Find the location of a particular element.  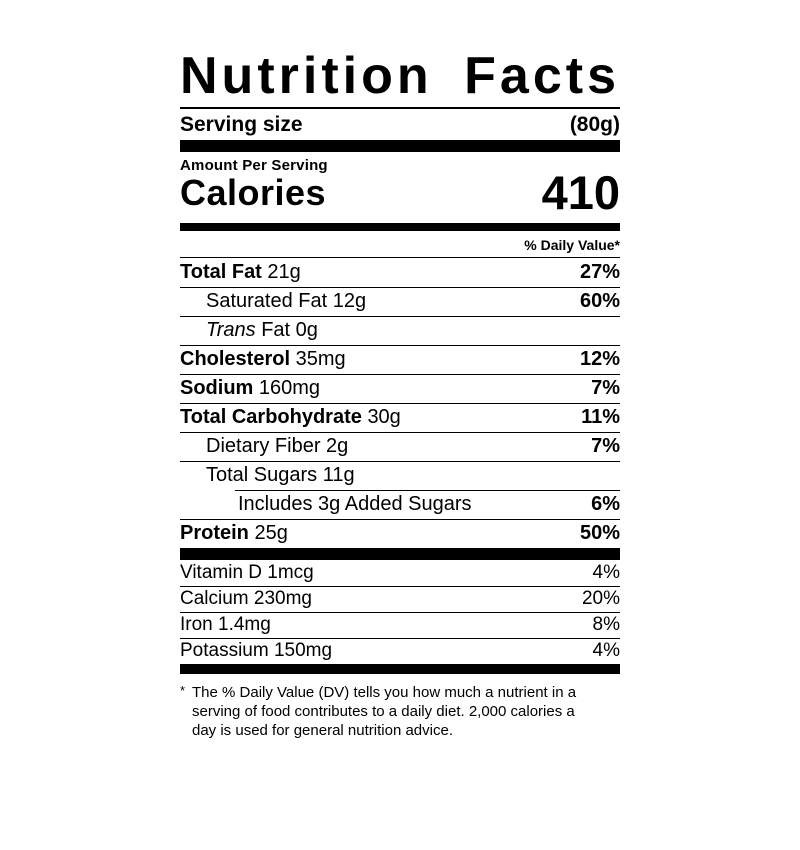

serving-size-value: (80g) is located at coordinates (594, 124).